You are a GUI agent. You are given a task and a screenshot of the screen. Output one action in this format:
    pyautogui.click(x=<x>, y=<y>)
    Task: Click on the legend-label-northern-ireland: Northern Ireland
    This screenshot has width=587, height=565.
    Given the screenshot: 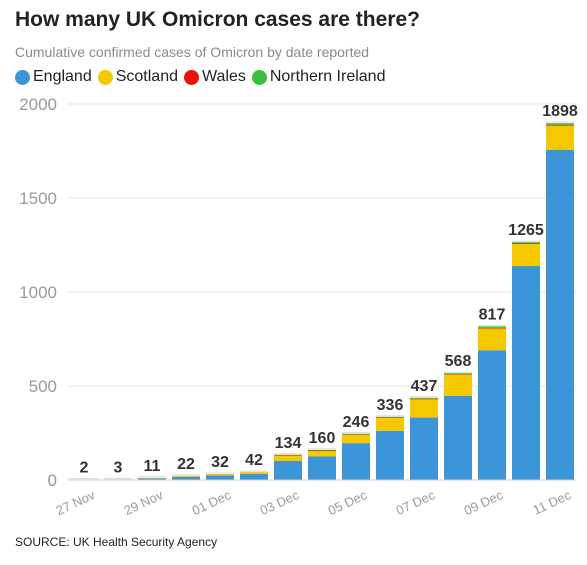 What is the action you would take?
    pyautogui.click(x=327, y=76)
    